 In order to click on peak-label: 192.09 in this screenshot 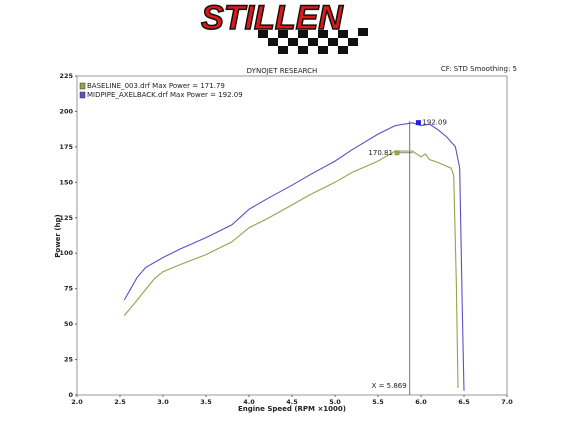, I will do `click(434, 123)`.